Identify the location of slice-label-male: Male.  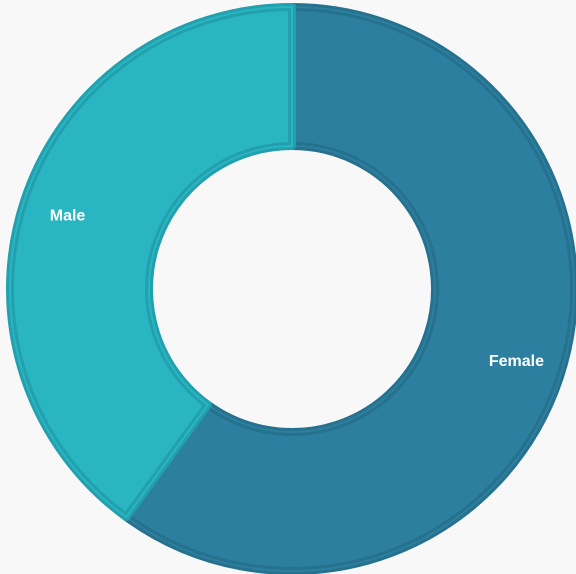
(68, 215).